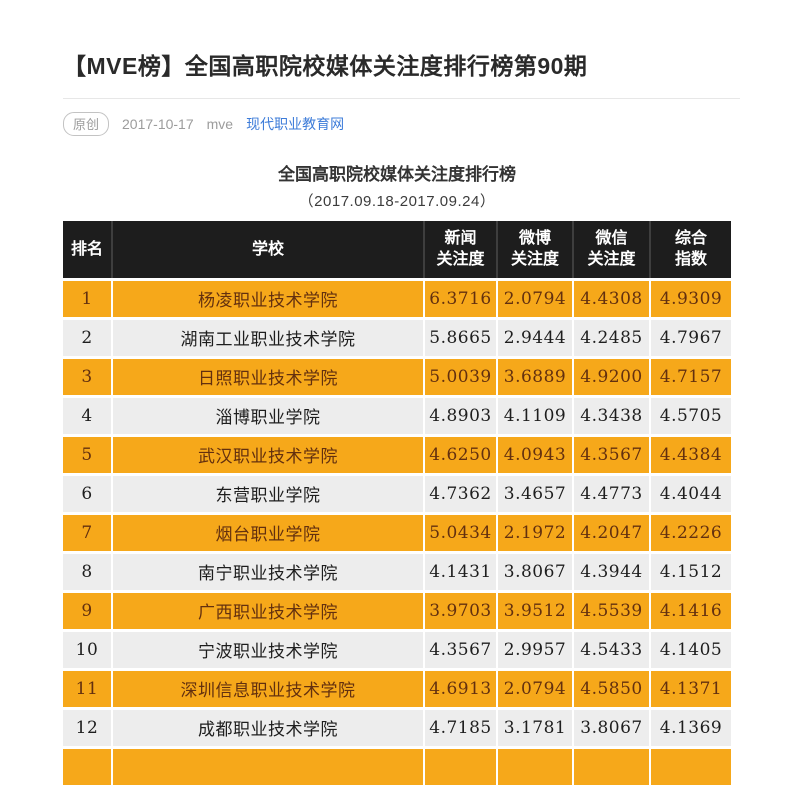  Describe the element at coordinates (87, 726) in the screenshot. I see `rank-cell: 12` at that location.